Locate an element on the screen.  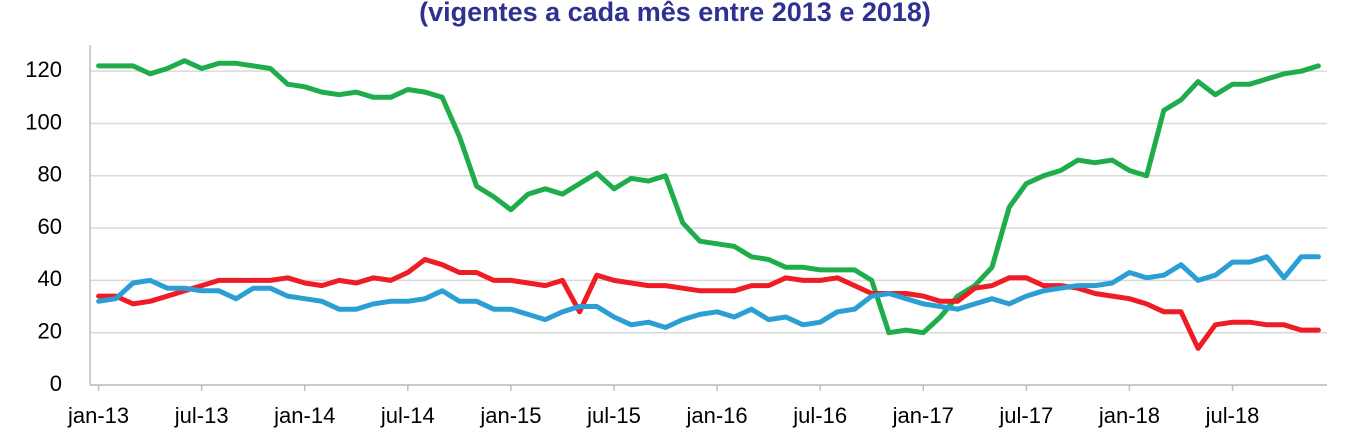
x-tick-label: jan-15 is located at coordinates (510, 415).